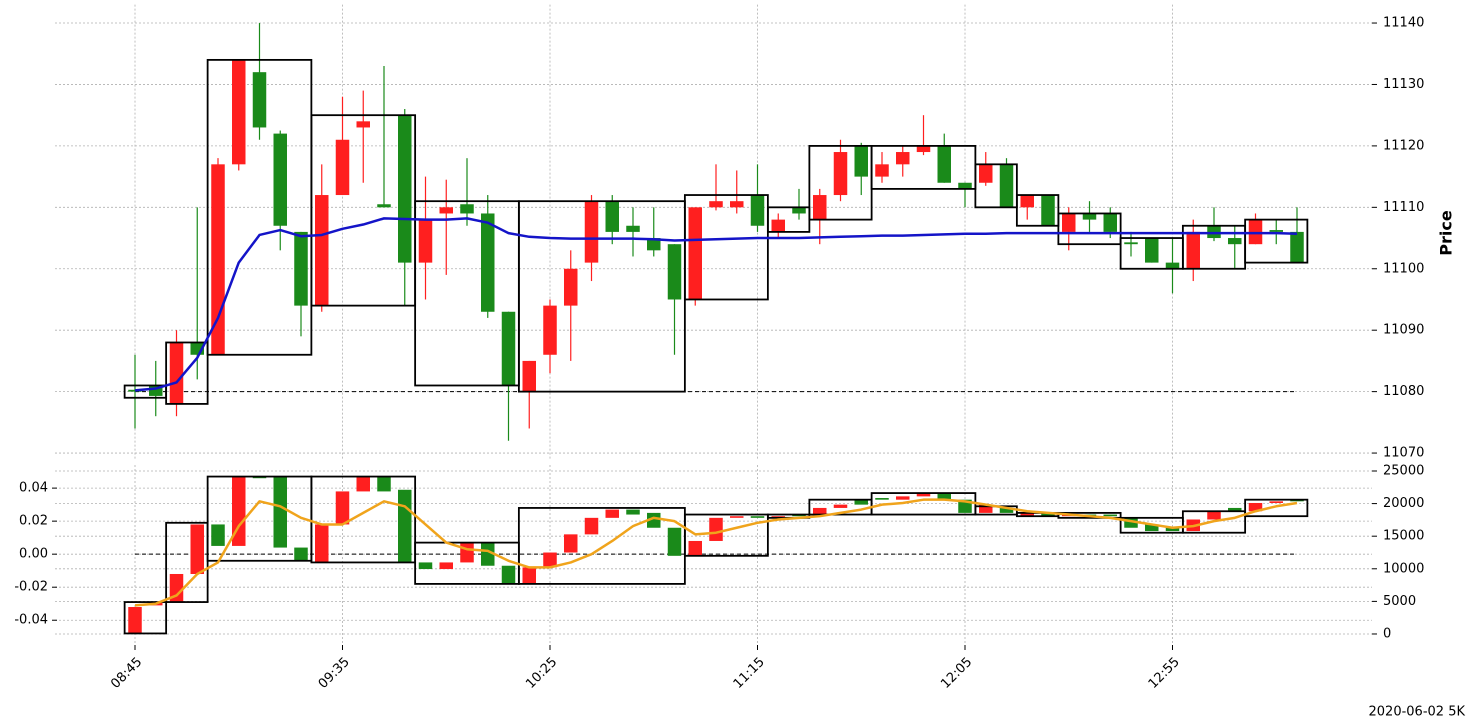 This screenshot has height=721, width=1472. I want to click on y-tick-label: 11140, so click(1403, 23).